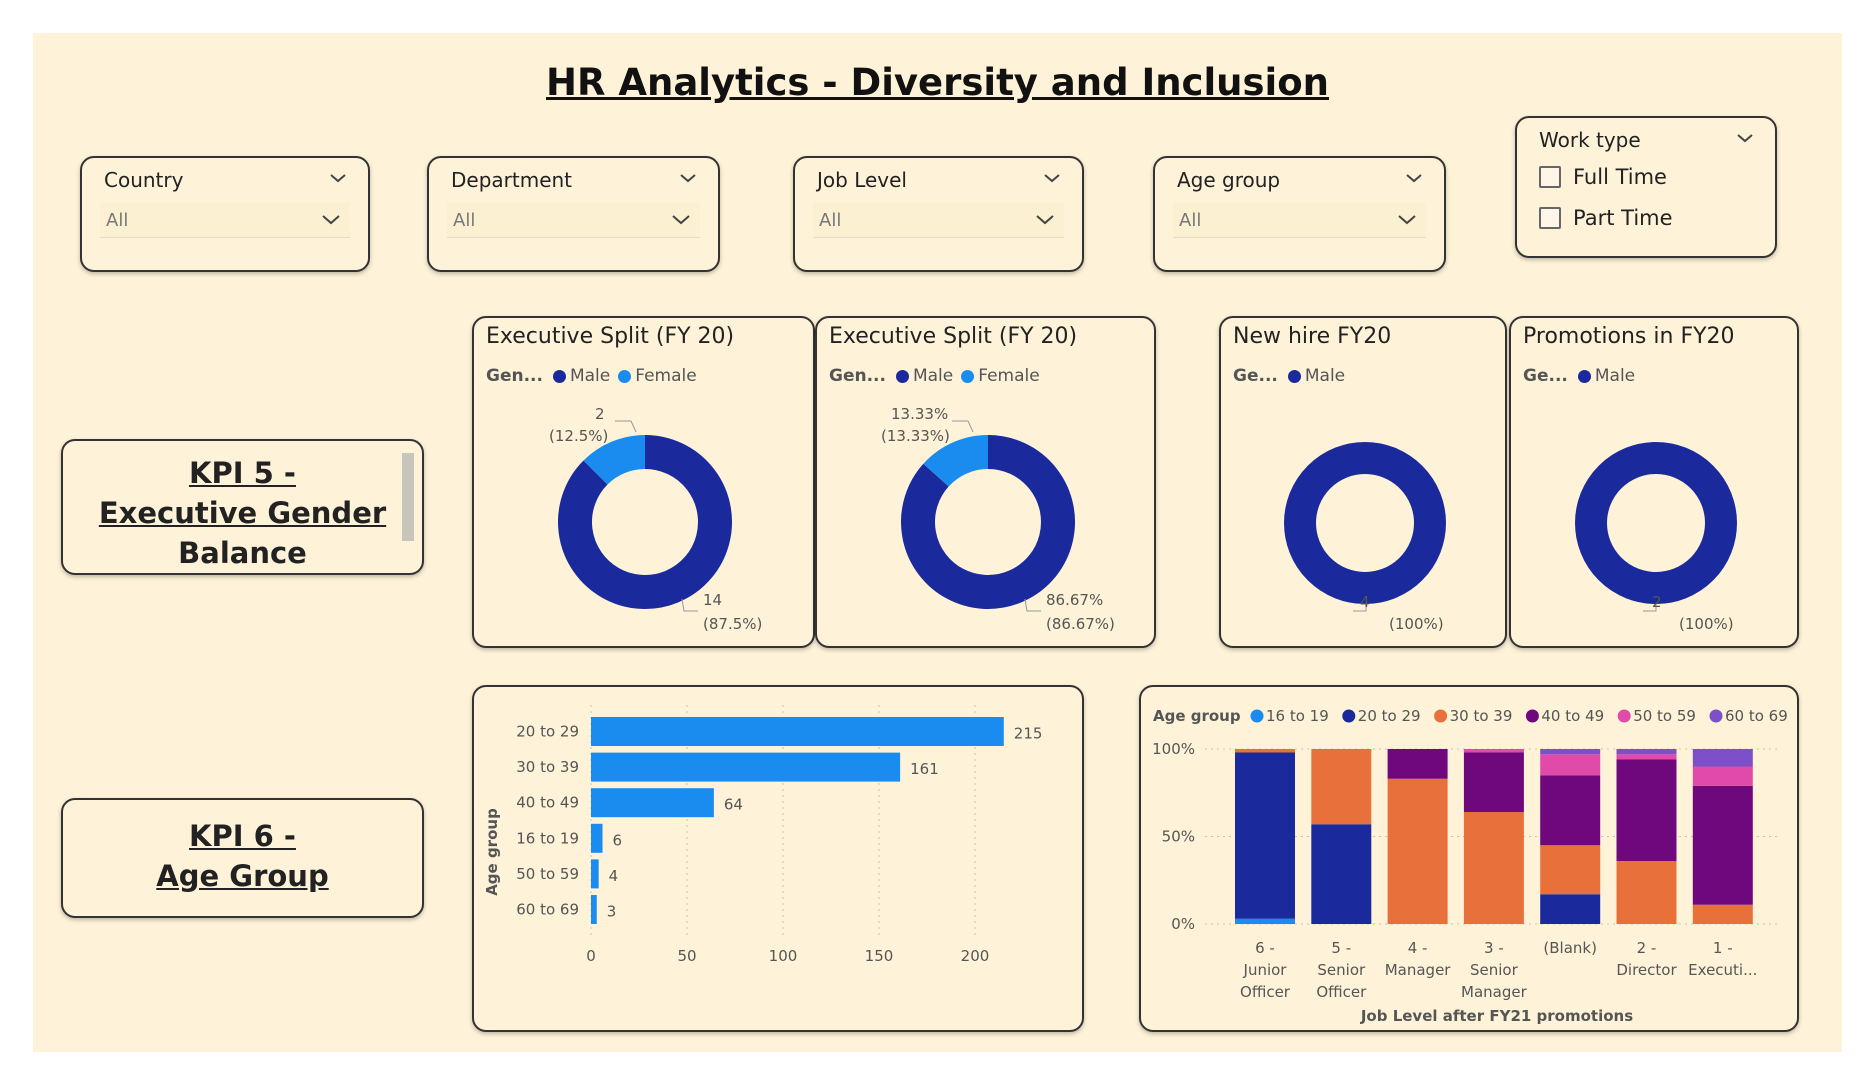 The width and height of the screenshot is (1867, 1080). What do you see at coordinates (1572, 716) in the screenshot?
I see `legend-label: 40 to 49` at bounding box center [1572, 716].